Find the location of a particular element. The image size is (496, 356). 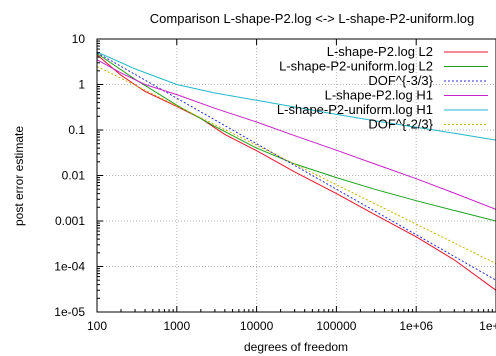

legend-label: L-shape-P2.log H1 is located at coordinates (379, 95).